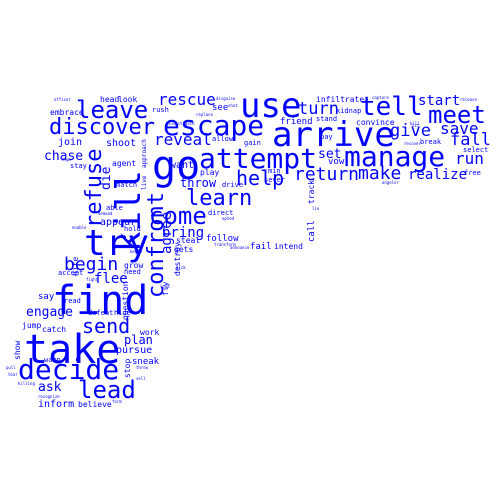 The width and height of the screenshot is (500, 500). What do you see at coordinates (64, 156) in the screenshot?
I see `word-chase: chase` at bounding box center [64, 156].